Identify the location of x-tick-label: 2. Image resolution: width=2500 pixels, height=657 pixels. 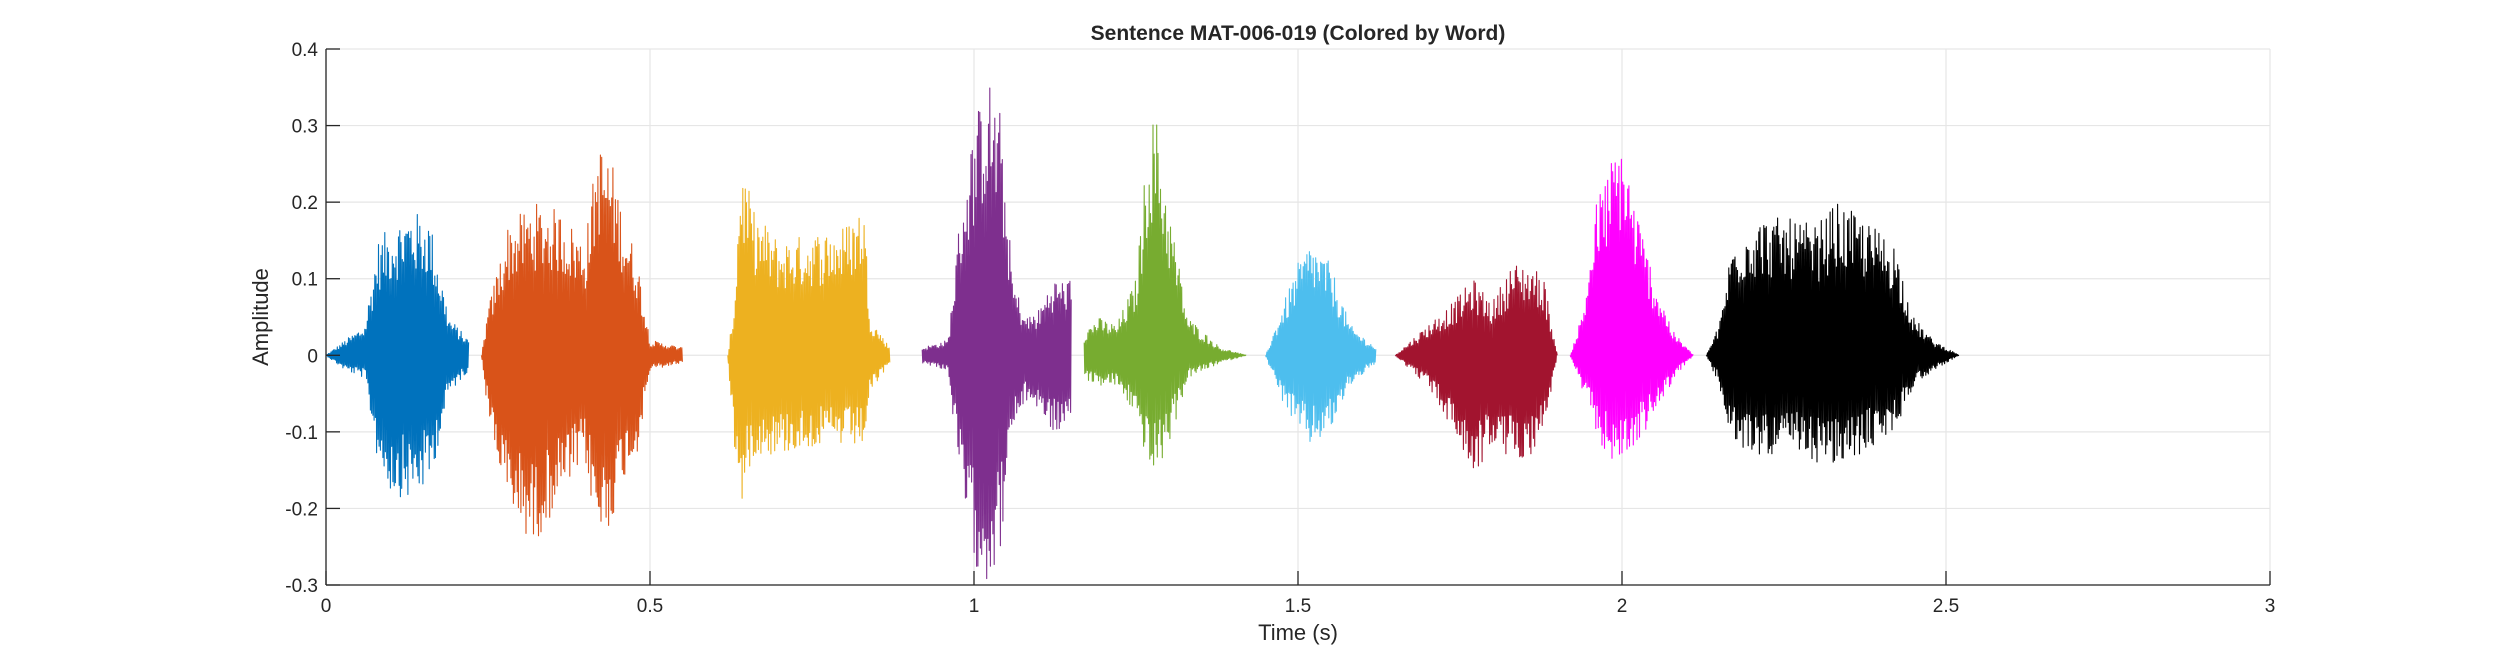
(1622, 606).